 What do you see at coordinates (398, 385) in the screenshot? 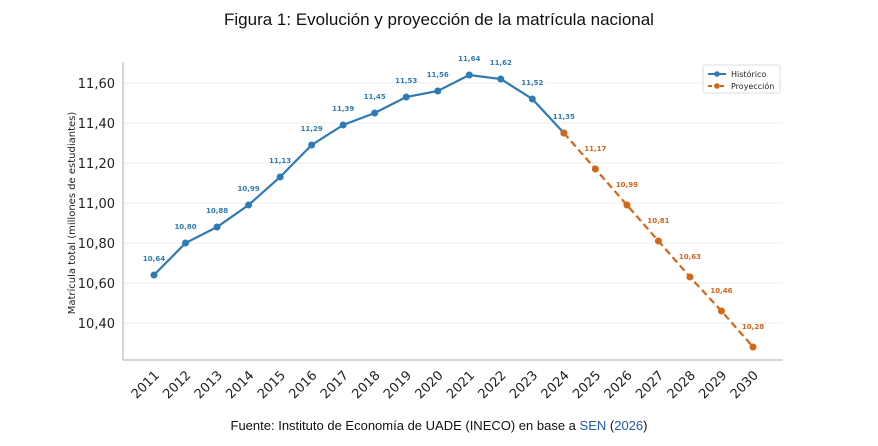
I see `x-tick-label: 2019` at bounding box center [398, 385].